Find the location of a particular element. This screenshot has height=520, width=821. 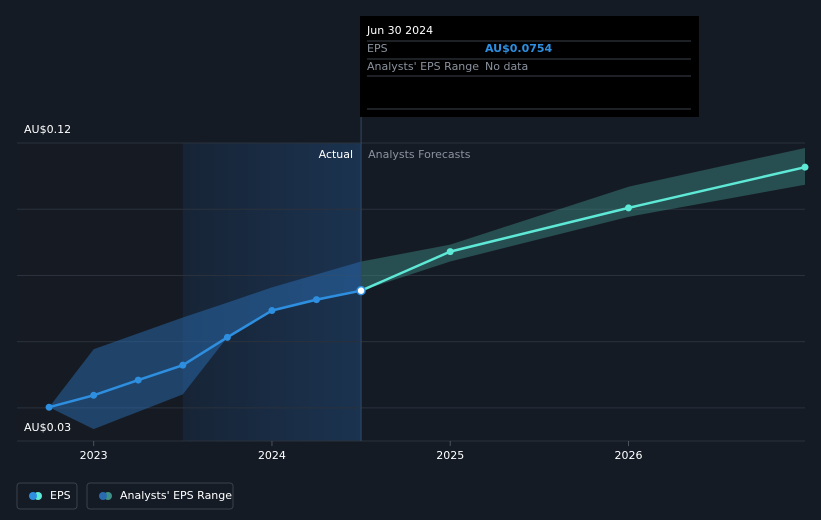

x-tick-label: 2026 is located at coordinates (629, 455).